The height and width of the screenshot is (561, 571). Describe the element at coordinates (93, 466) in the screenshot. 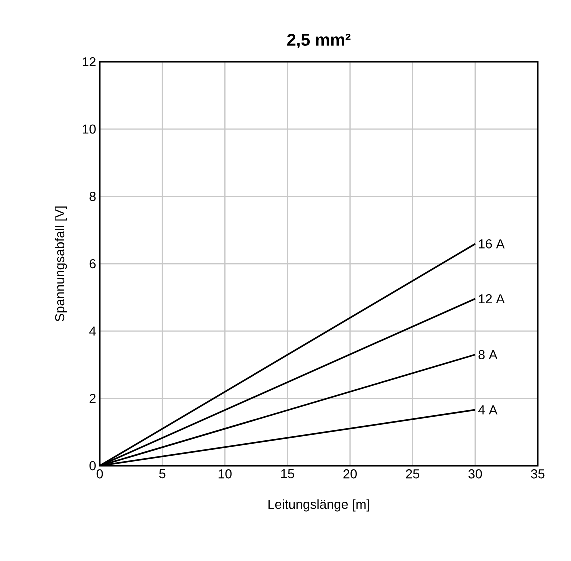

I see `y-tick-label: 0` at that location.